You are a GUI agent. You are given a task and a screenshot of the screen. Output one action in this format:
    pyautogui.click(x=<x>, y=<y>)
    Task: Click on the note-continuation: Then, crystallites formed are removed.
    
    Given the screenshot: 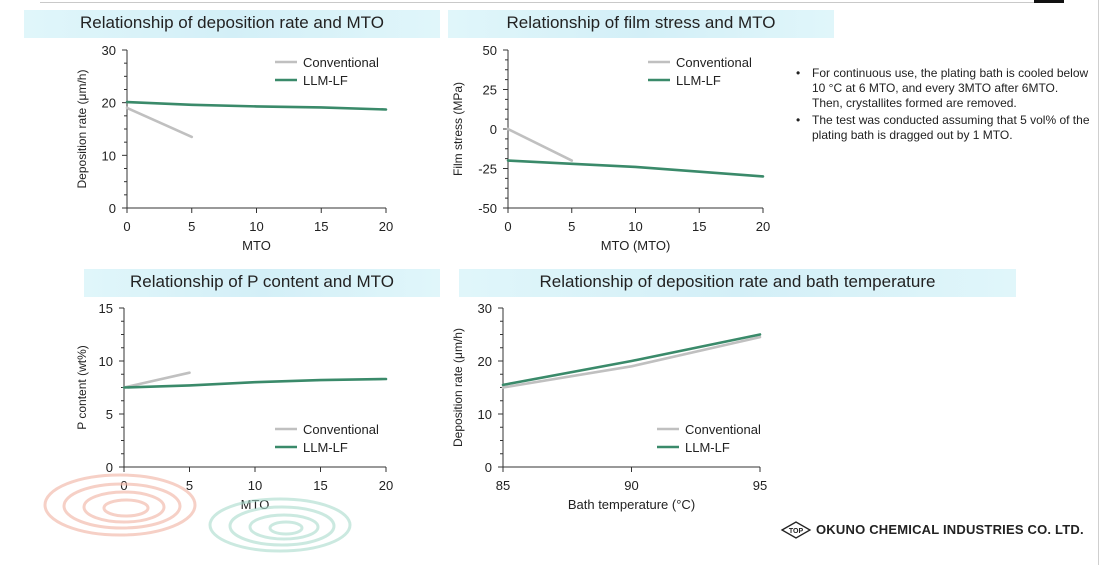 What is the action you would take?
    pyautogui.click(x=914, y=103)
    